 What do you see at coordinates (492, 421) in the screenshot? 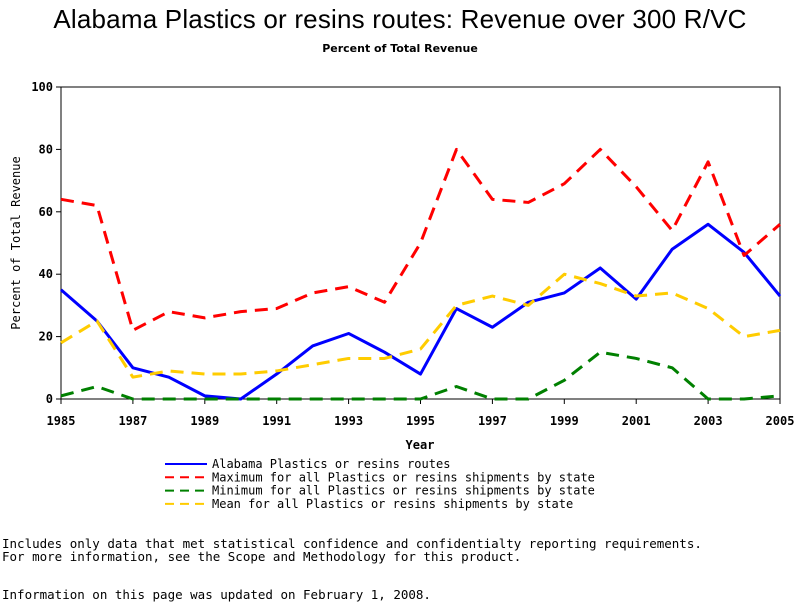
I see `x-tick-label: 1997` at bounding box center [492, 421].